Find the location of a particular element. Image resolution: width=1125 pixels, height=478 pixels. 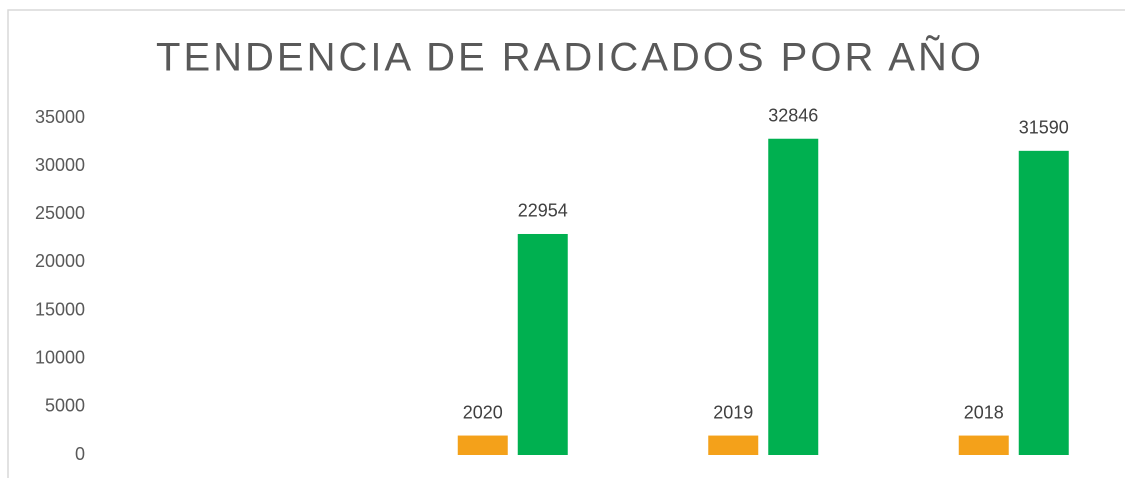

data-label: 22954 is located at coordinates (543, 211).